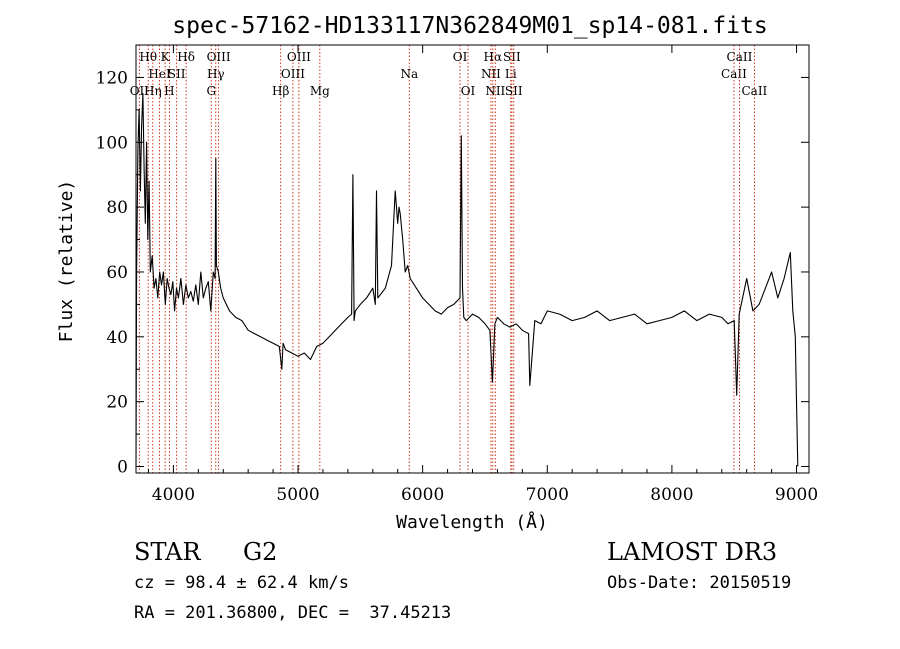 Image resolution: width=900 pixels, height=649 pixels. What do you see at coordinates (117, 403) in the screenshot?
I see `y-tick-label: 20` at bounding box center [117, 403].